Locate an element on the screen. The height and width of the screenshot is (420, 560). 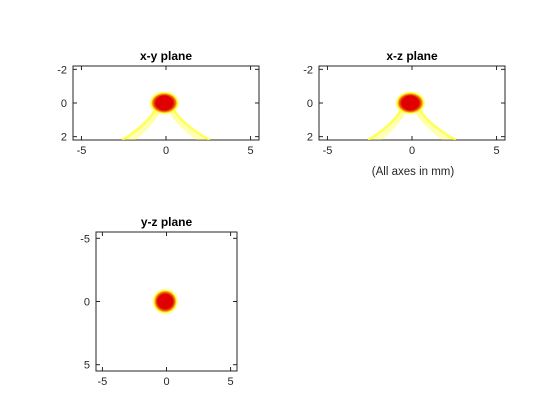
subplot-2: x-z plane -5 0 5 -2 0 2 is located at coordinates (404, 103).